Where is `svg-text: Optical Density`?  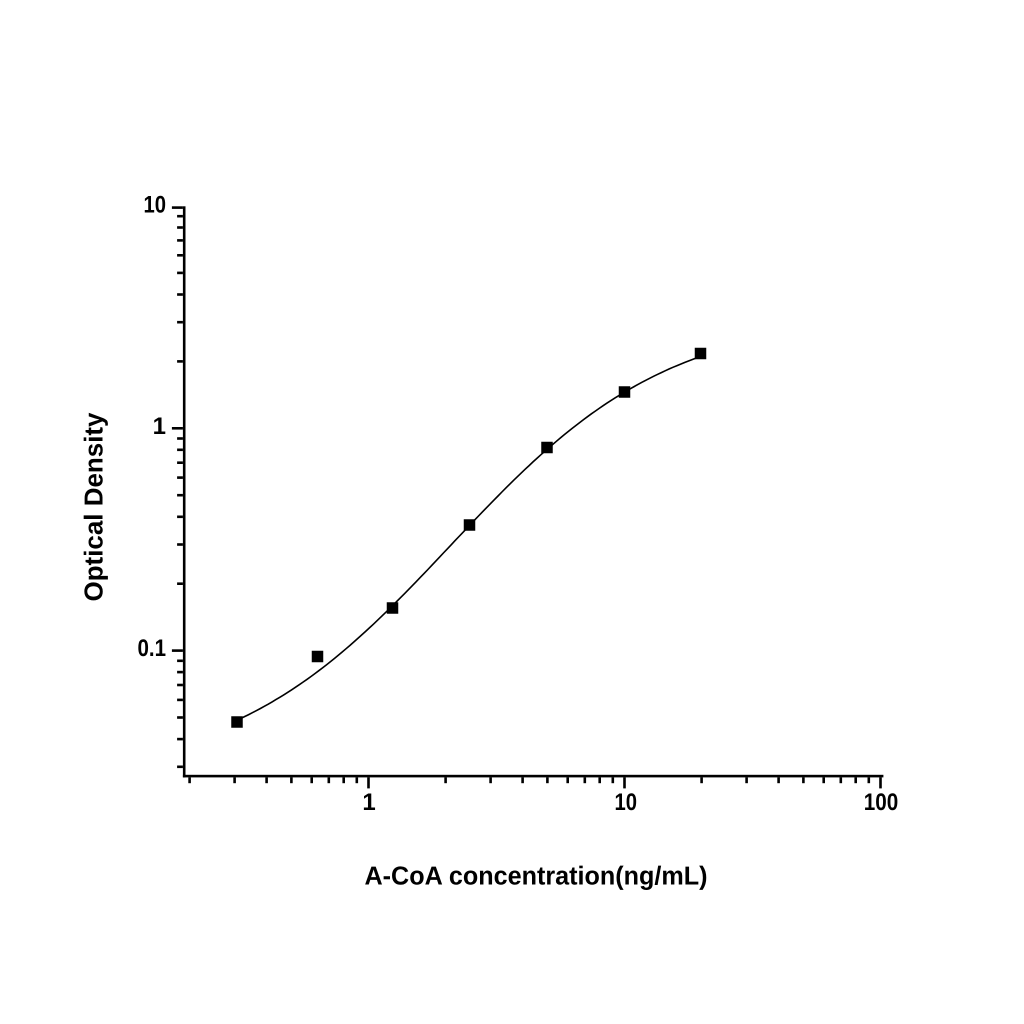 svg-text: Optical Density is located at coordinates (94, 507).